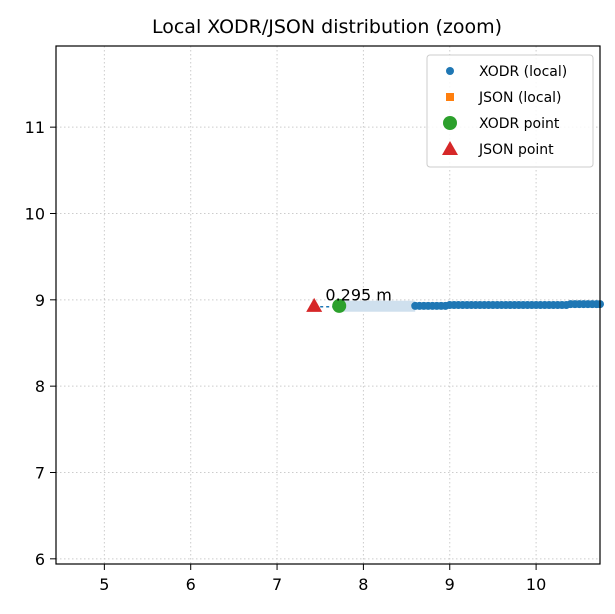 The width and height of the screenshot is (615, 614). I want to click on x-tick-label: 6, so click(191, 584).